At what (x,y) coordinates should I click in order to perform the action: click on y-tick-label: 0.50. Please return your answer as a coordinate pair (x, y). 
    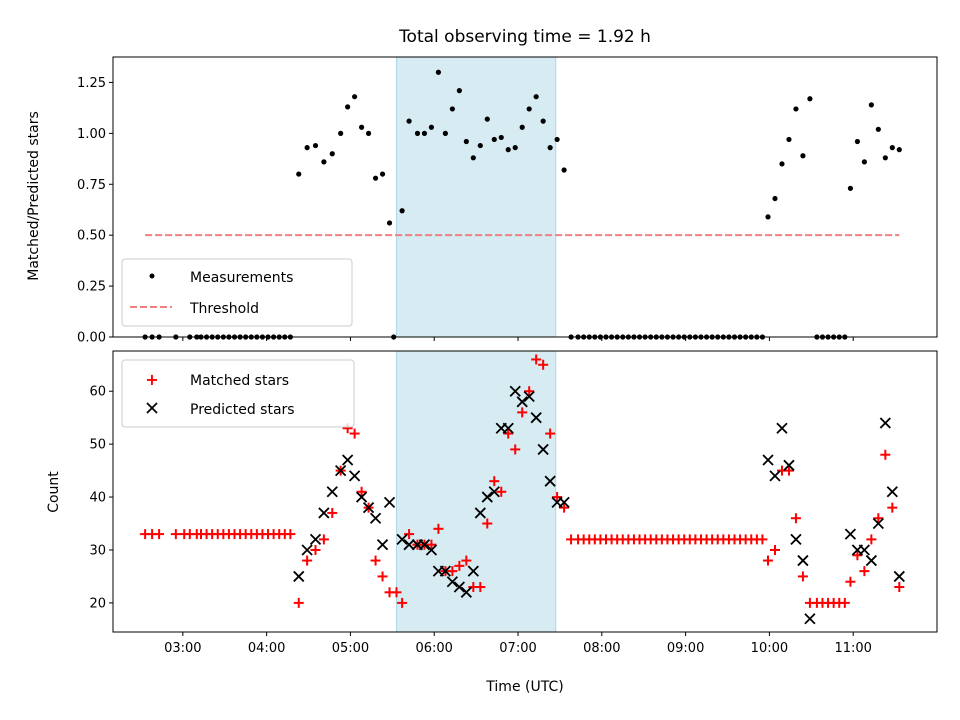
    Looking at the image, I should click on (91, 236).